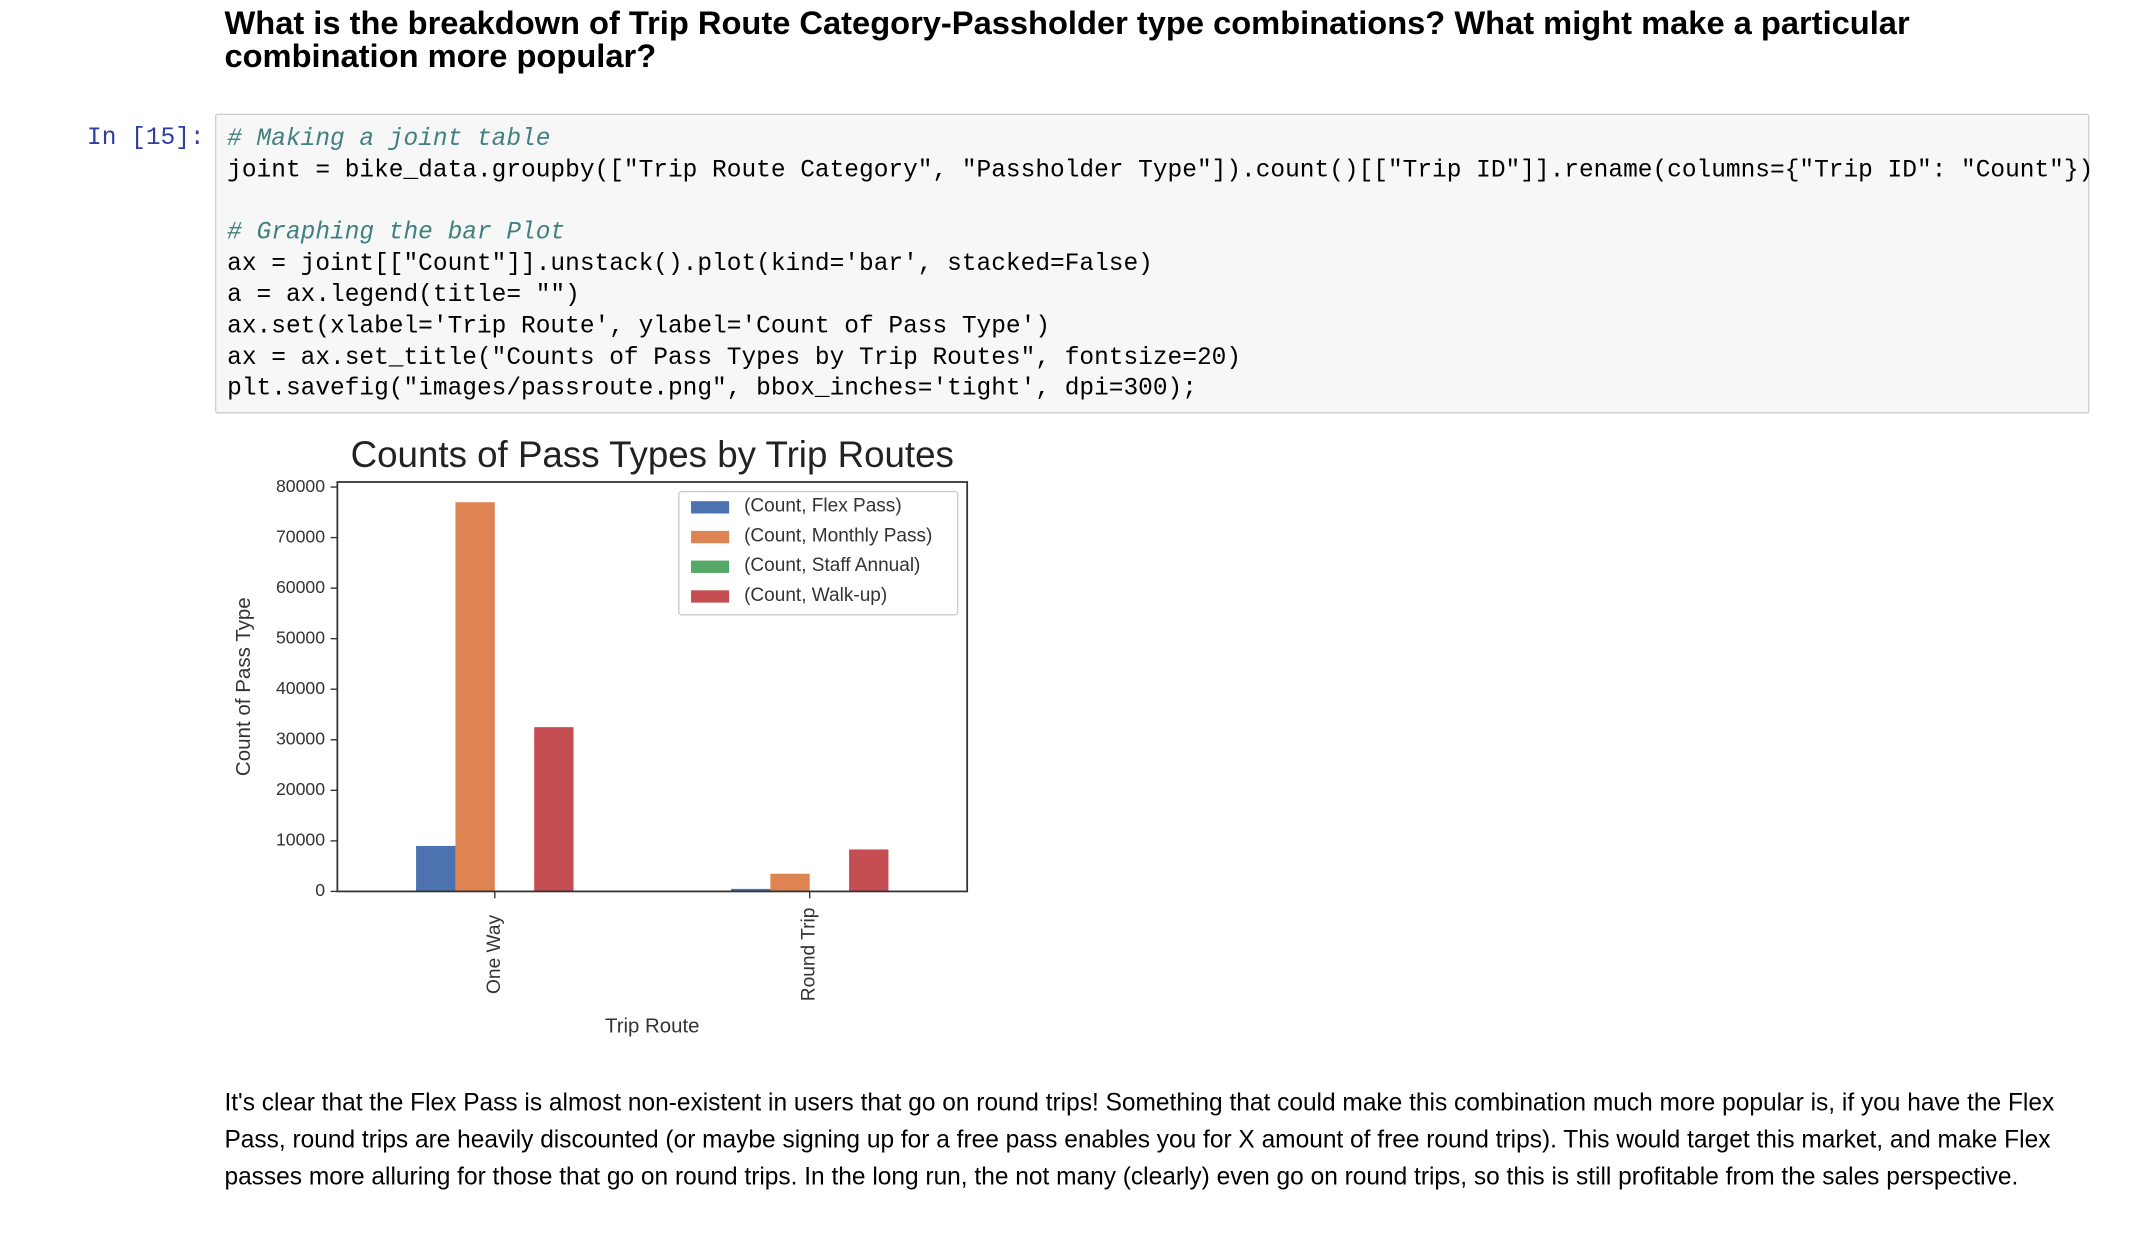 The image size is (2133, 1257). Describe the element at coordinates (823, 506) in the screenshot. I see `legend-label: (Count, Flex Pass)` at that location.